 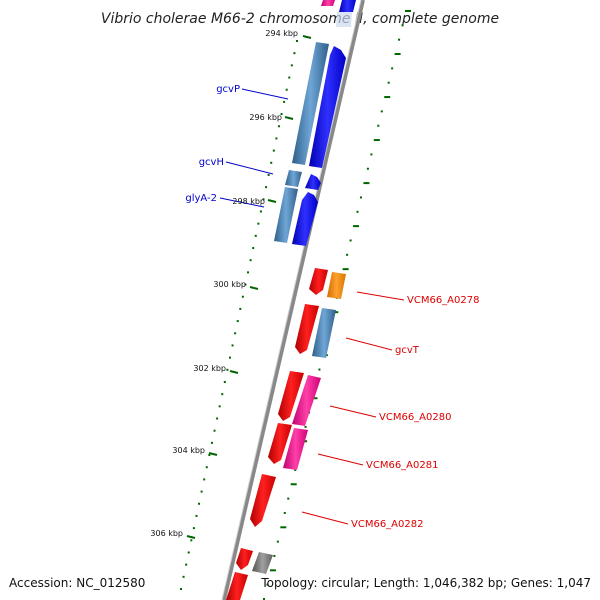 What do you see at coordinates (280, 443) in the screenshot?
I see `VCM66_A0281-arrow` at bounding box center [280, 443].